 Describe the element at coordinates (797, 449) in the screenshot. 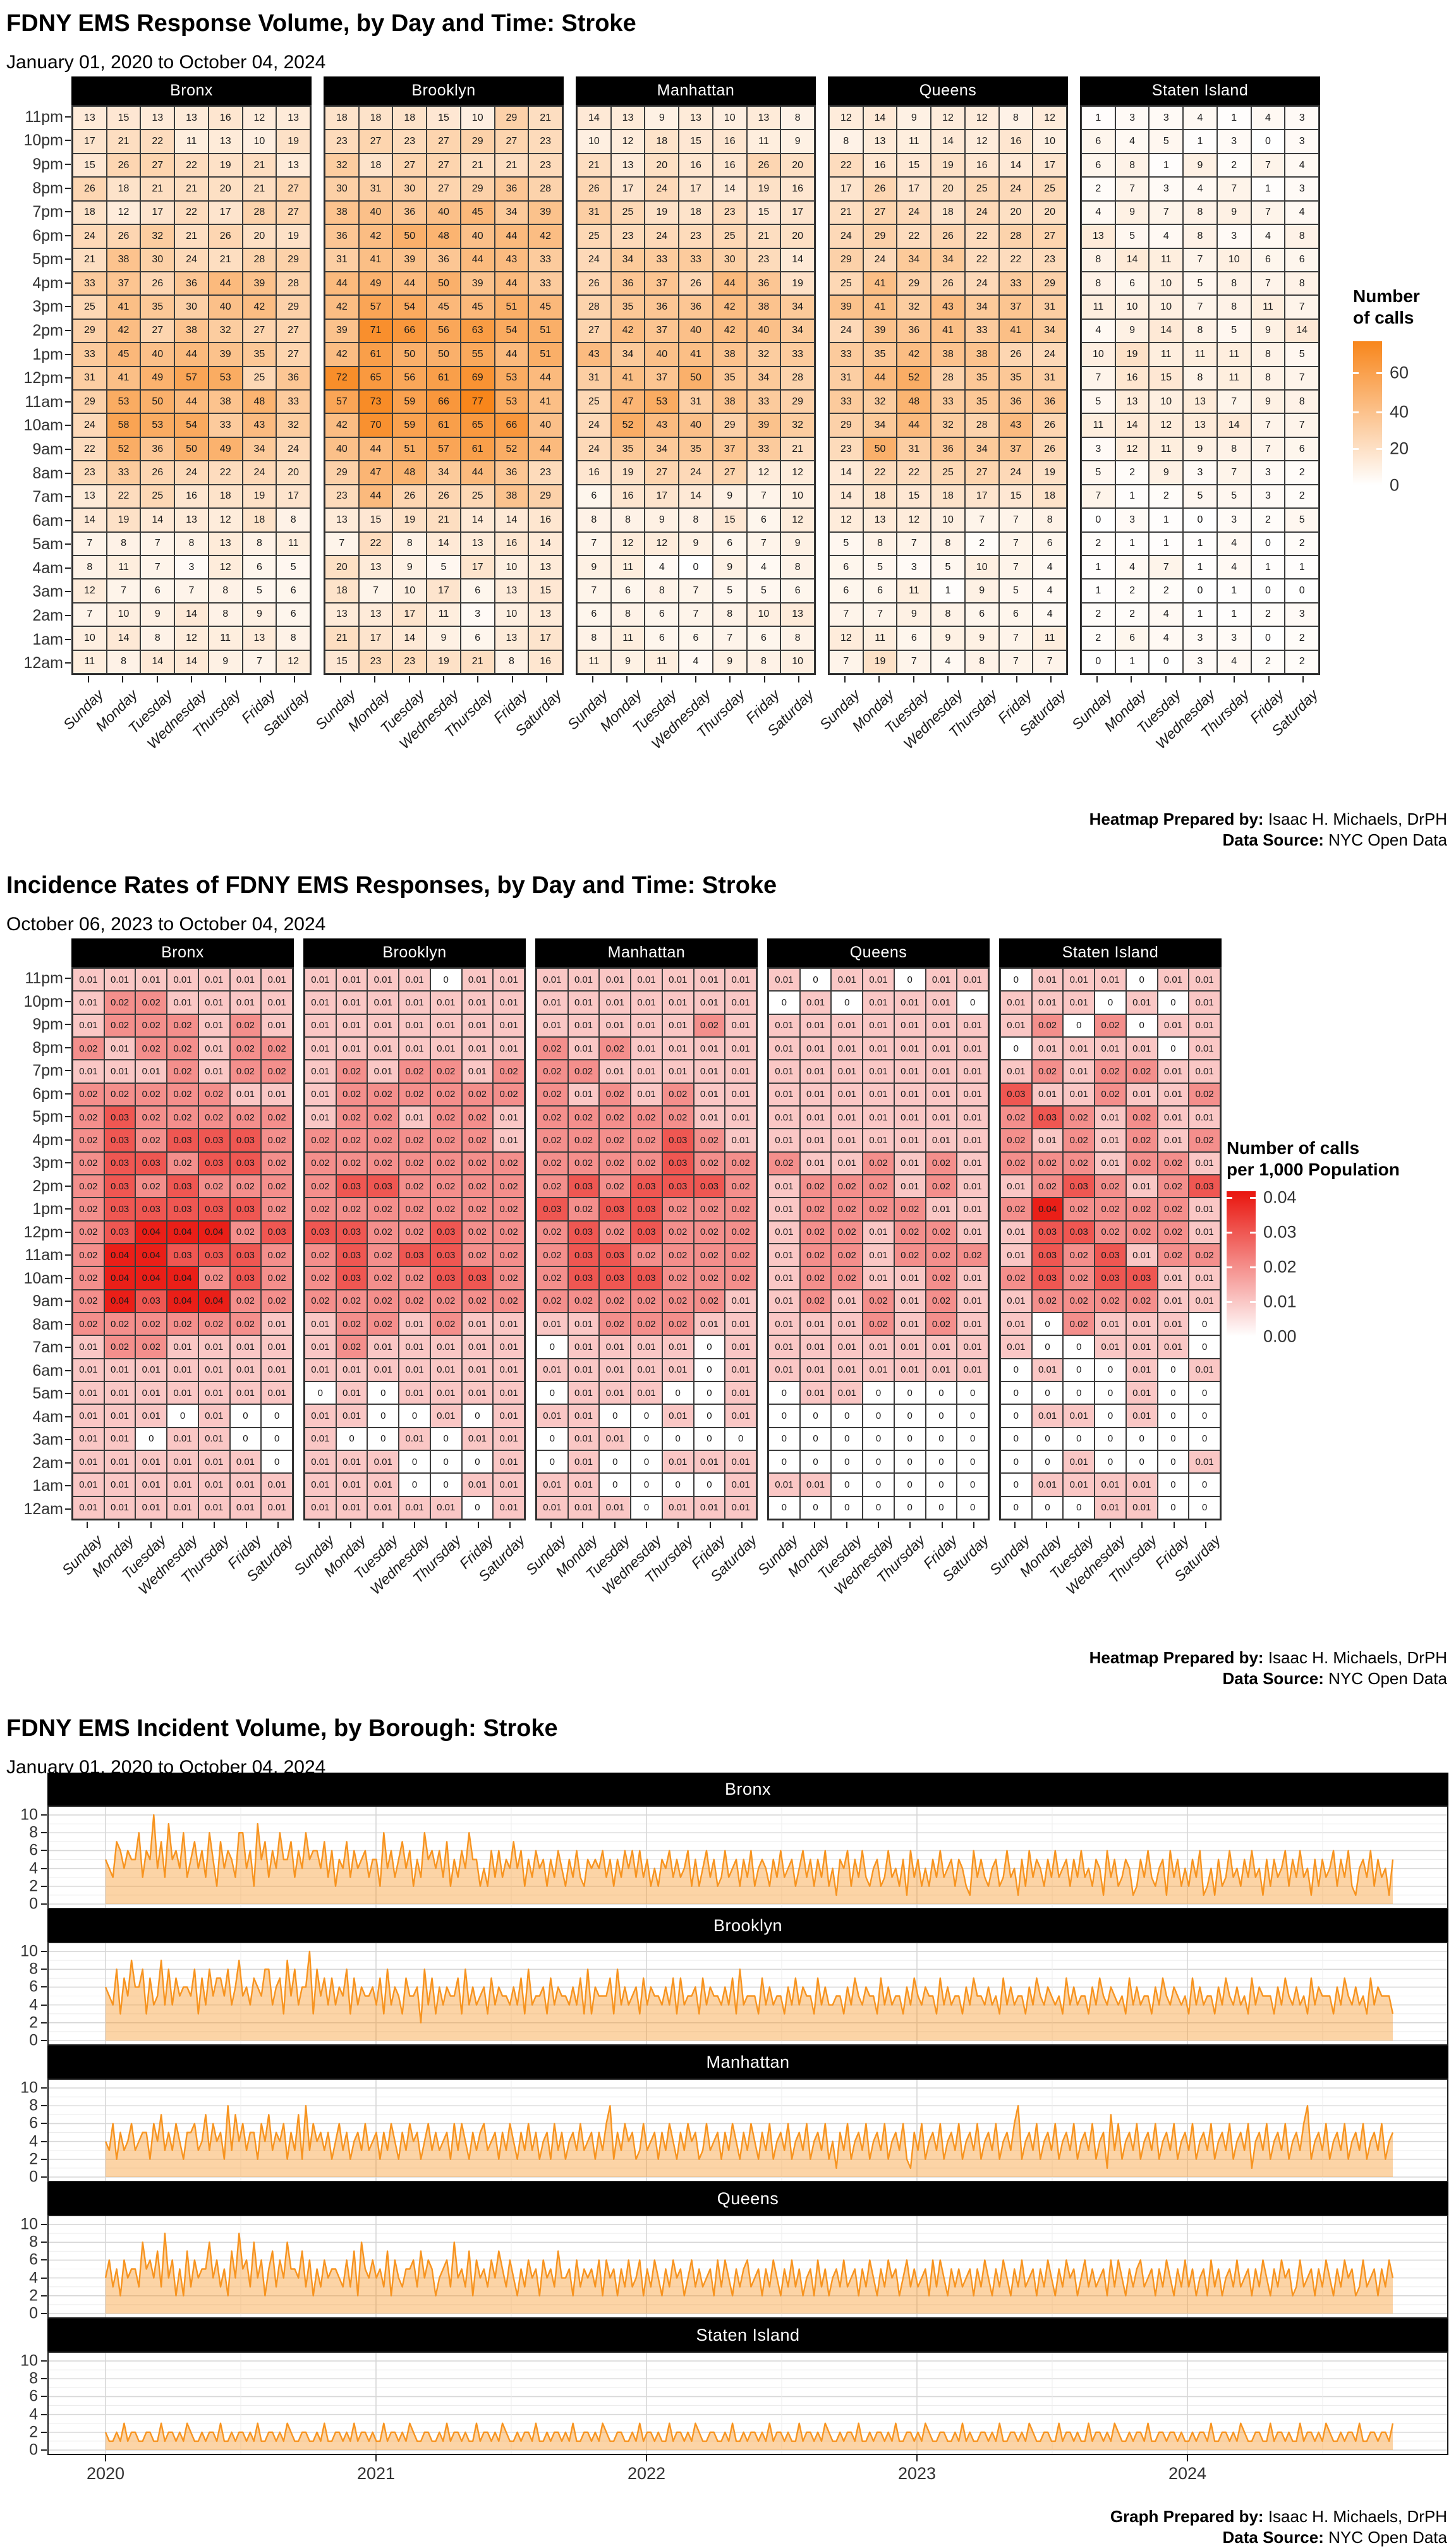

I see `heatmap-cell: 21` at that location.